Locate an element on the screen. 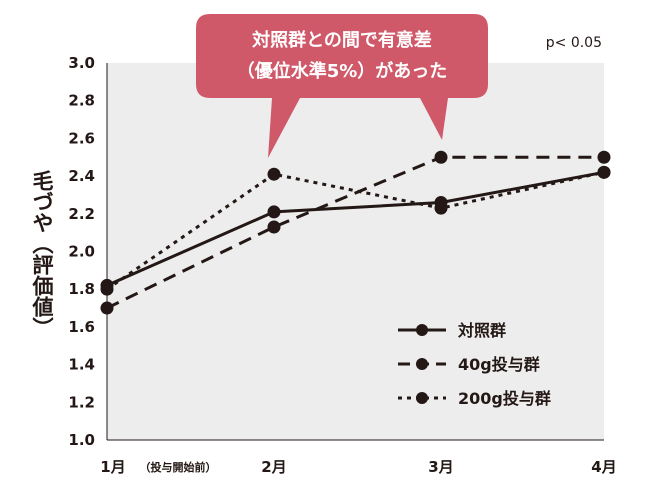  callout-line-2: （優位水準5%）があった is located at coordinates (342, 71).